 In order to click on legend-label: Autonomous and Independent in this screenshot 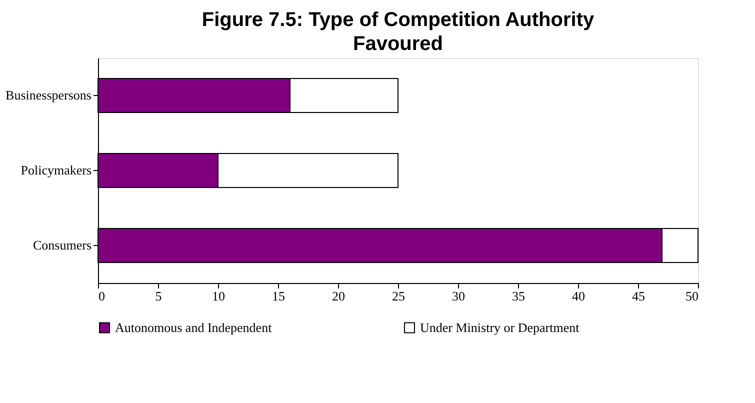, I will do `click(193, 327)`.